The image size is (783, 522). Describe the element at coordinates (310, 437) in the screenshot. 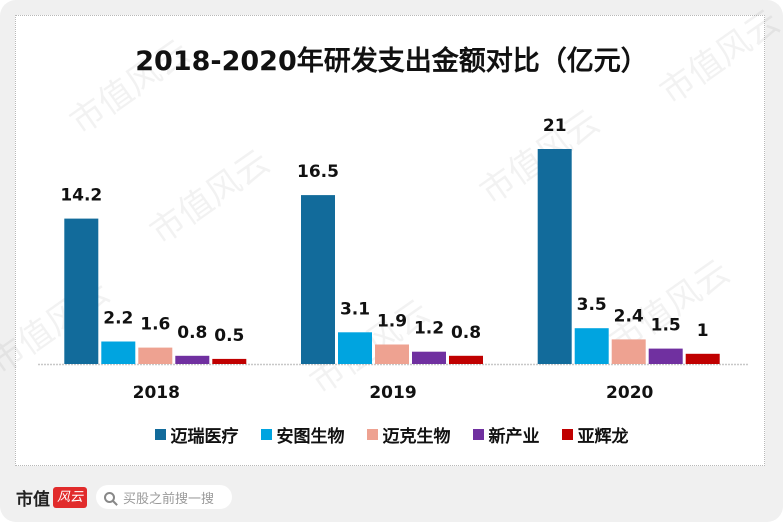

I see `legend-label: 安图生物` at that location.